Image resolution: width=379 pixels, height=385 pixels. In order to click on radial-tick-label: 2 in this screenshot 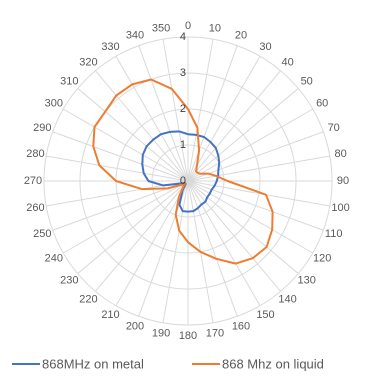, I will do `click(183, 109)`.